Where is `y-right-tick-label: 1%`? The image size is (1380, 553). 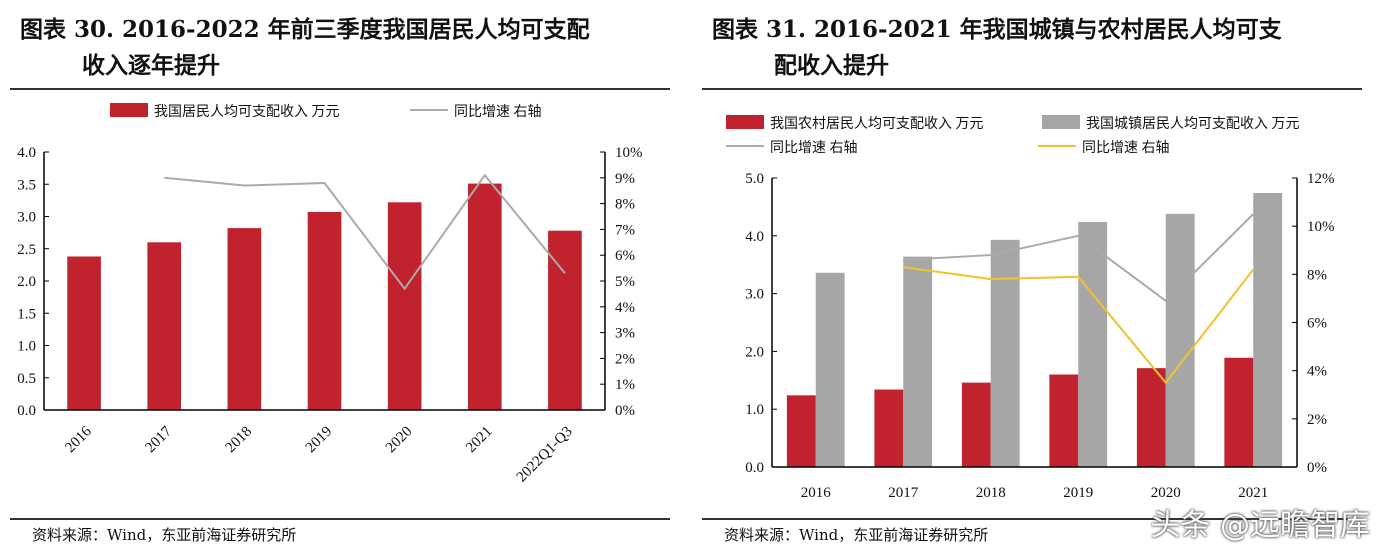 y-right-tick-label: 1% is located at coordinates (625, 385).